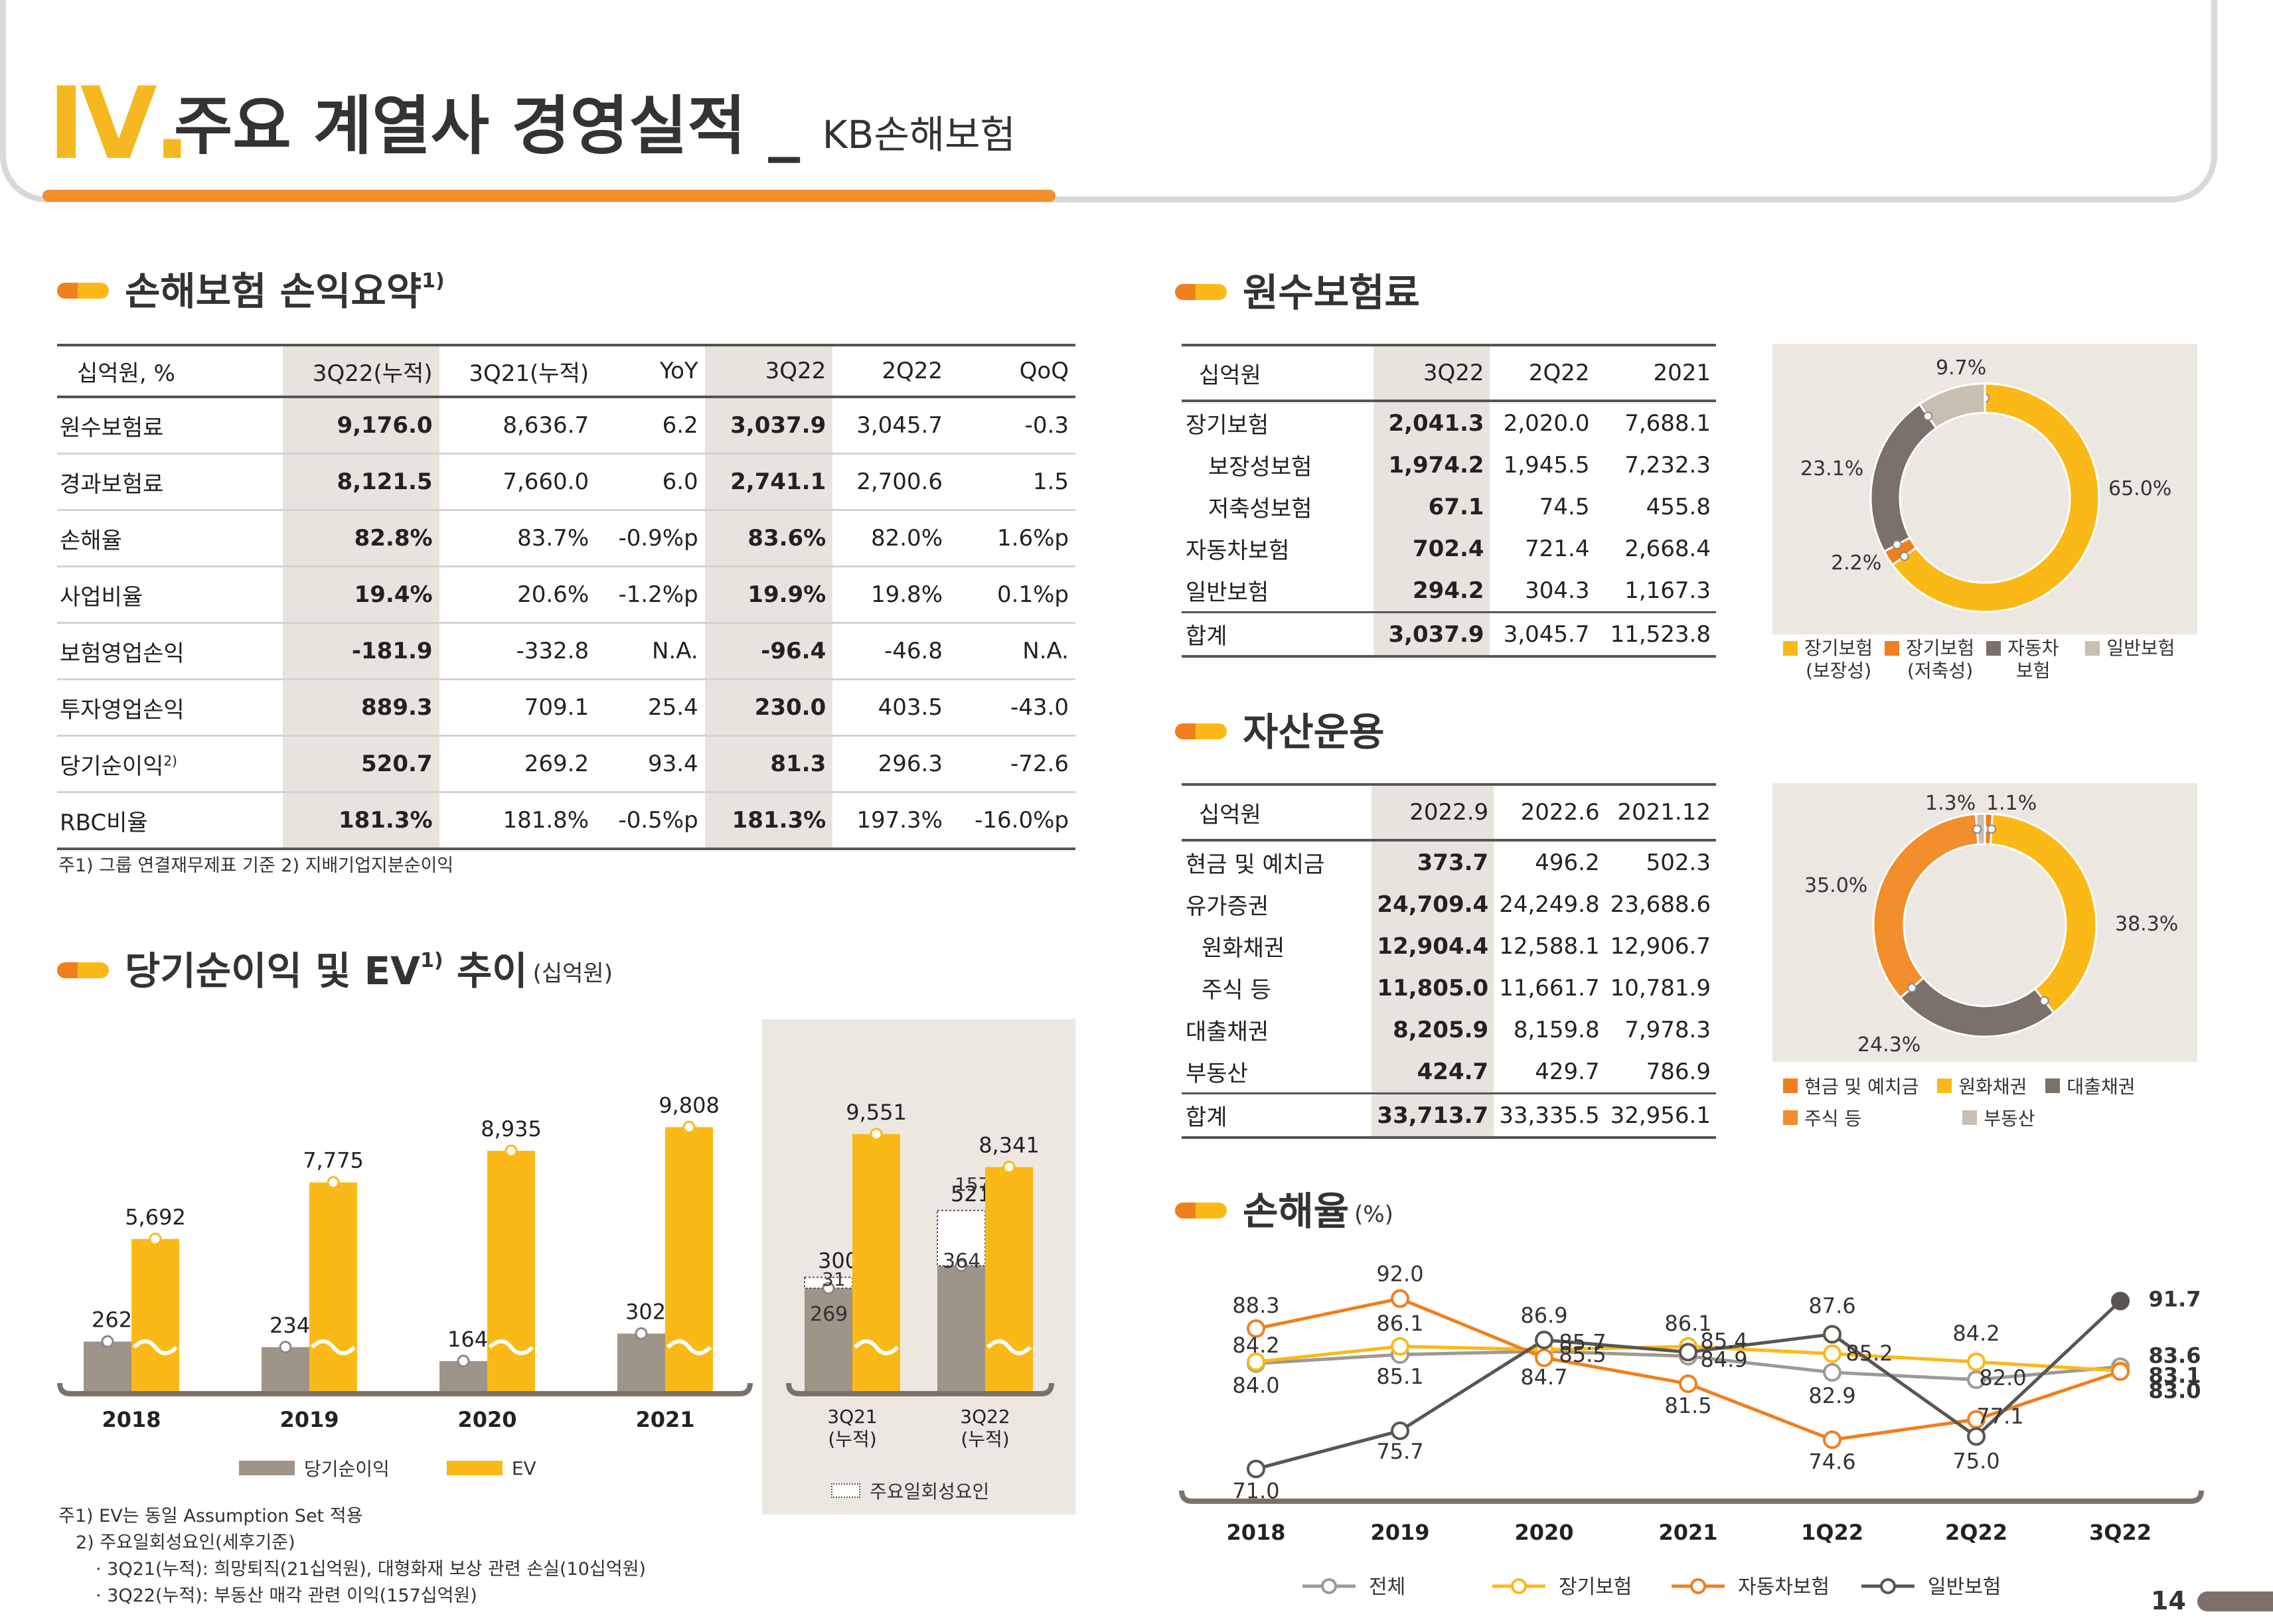 This screenshot has height=1624, width=2273. What do you see at coordinates (185, 1542) in the screenshot?
I see `ev-note: 2) 주요일회성요인(세후기준)` at bounding box center [185, 1542].